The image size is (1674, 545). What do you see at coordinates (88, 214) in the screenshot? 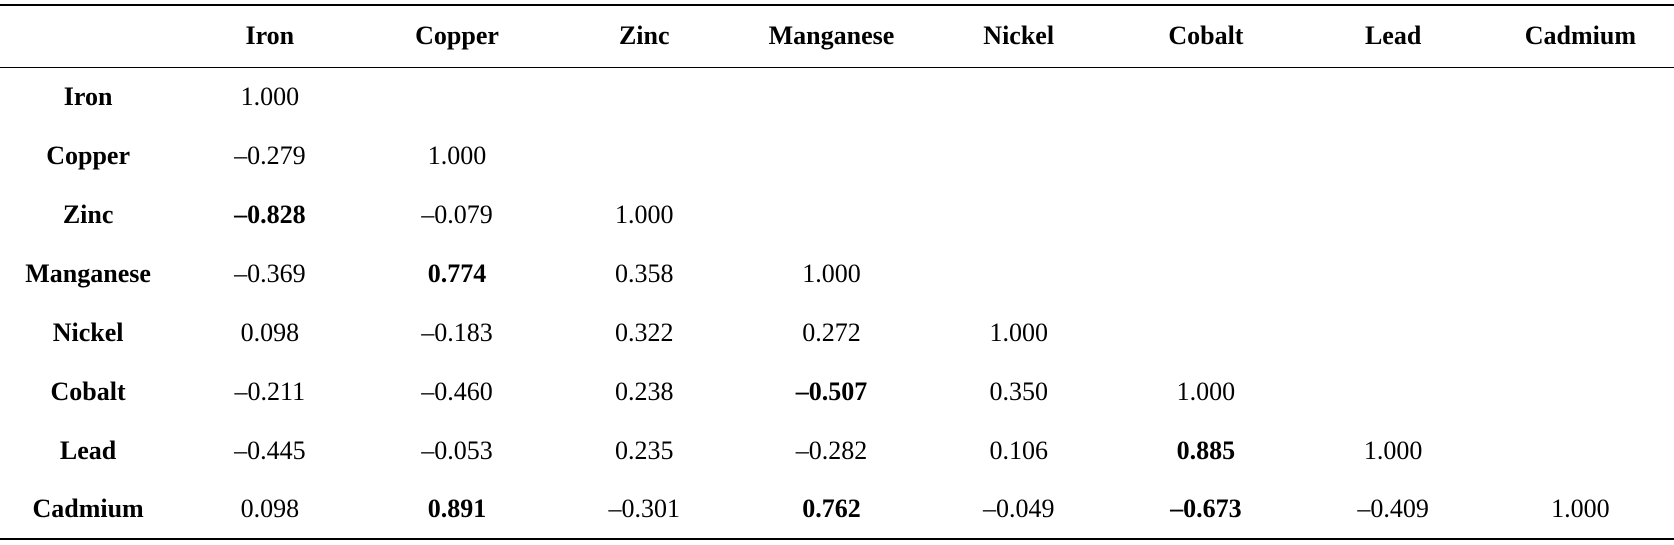
I see `row-label: Zinc` at bounding box center [88, 214].